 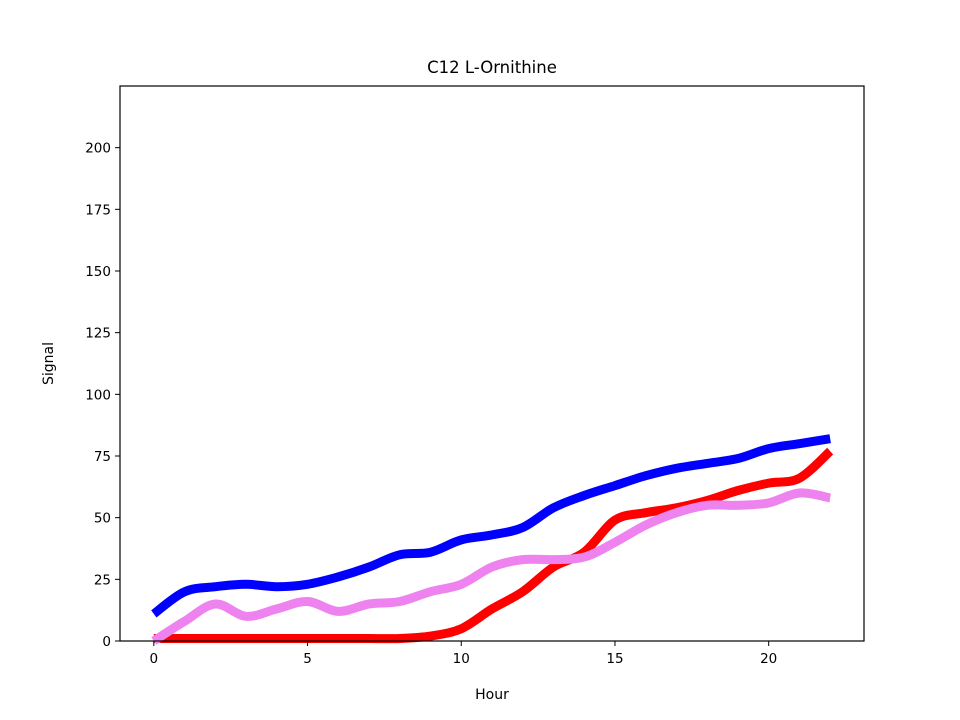 What do you see at coordinates (492, 67) in the screenshot?
I see `chart-title: C12 L-Ornithine` at bounding box center [492, 67].